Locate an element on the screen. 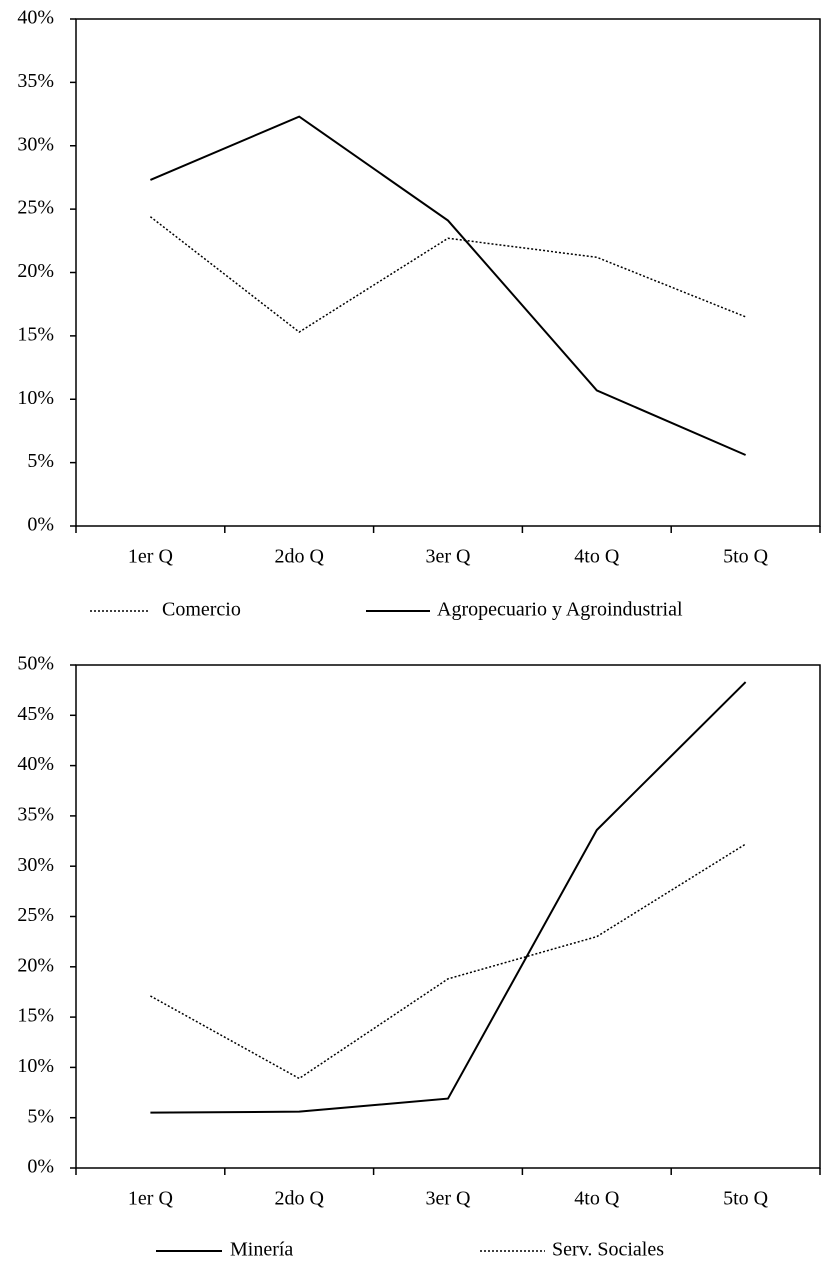 This screenshot has width=823, height=1269. legend-label: Agropecuario y Agroindustrial is located at coordinates (560, 610).